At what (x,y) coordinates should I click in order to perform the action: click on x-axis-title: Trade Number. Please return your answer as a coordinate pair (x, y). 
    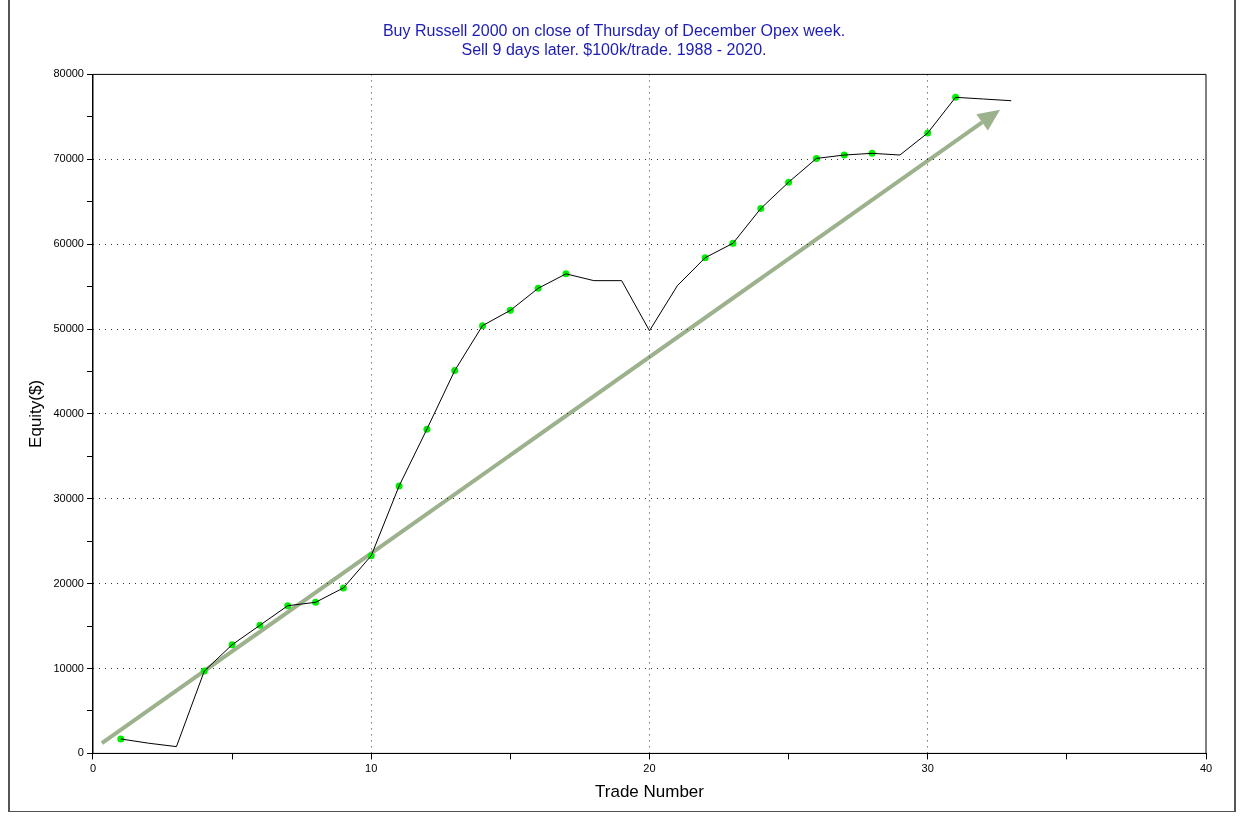
    Looking at the image, I should click on (650, 792).